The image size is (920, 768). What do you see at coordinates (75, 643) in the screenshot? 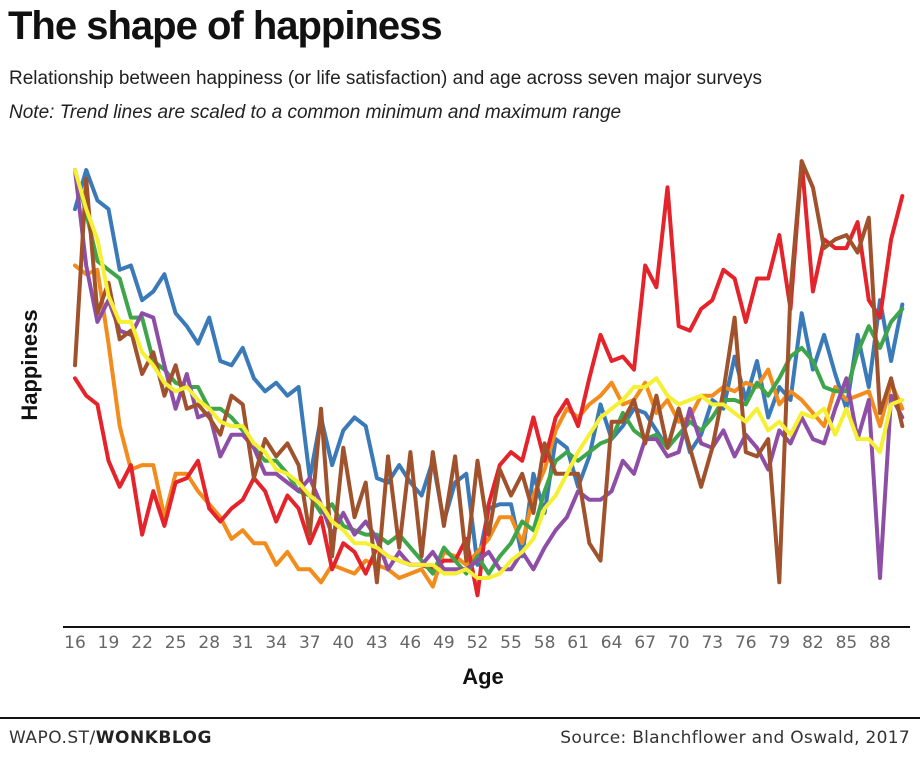
I see `x-tick-label: 16` at bounding box center [75, 643].